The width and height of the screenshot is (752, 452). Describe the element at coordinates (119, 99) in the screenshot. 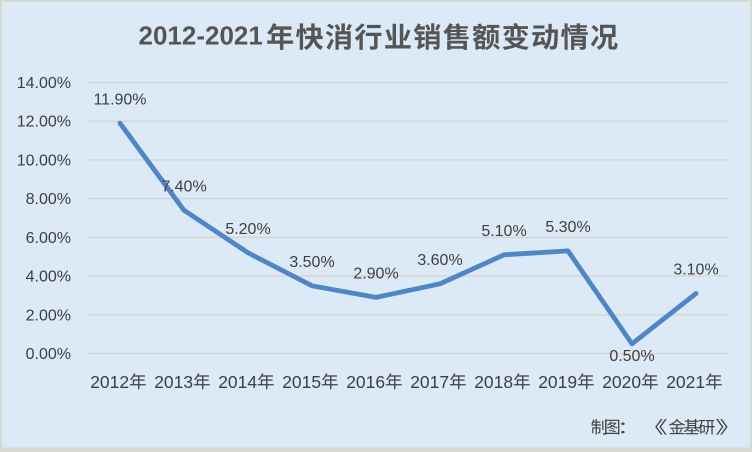

I see `svg-text: 11.90%` at that location.